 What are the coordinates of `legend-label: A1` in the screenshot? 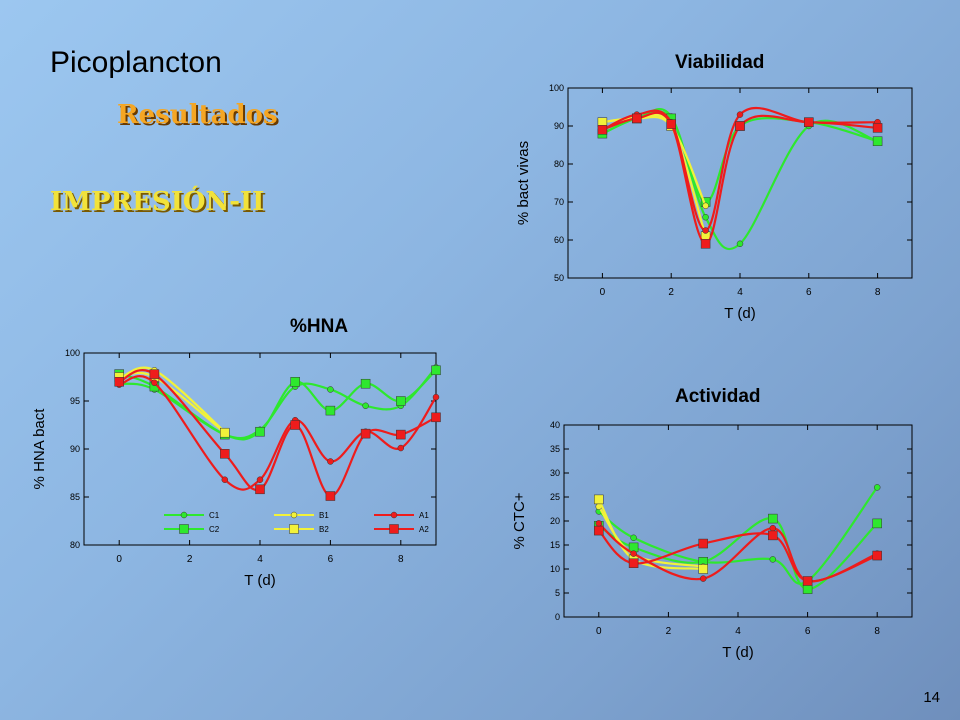 It's located at (424, 515).